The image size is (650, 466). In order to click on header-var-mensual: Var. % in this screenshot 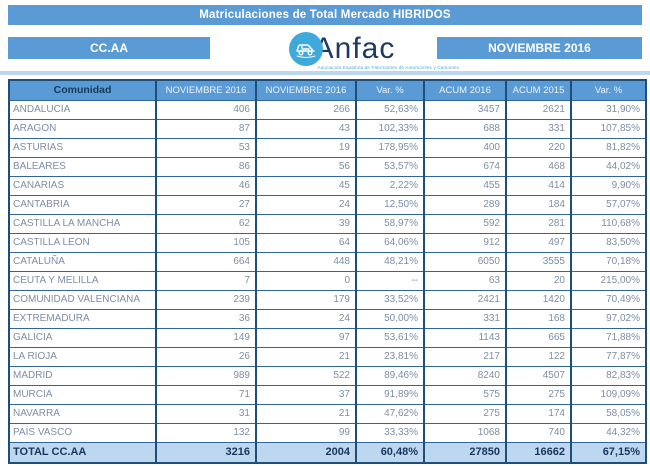, I will do `click(390, 90)`.